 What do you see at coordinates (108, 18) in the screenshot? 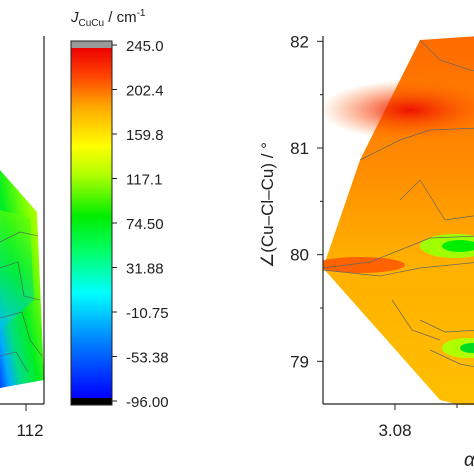
I see `colorbar-title: JCuCu / cm-1` at bounding box center [108, 18].